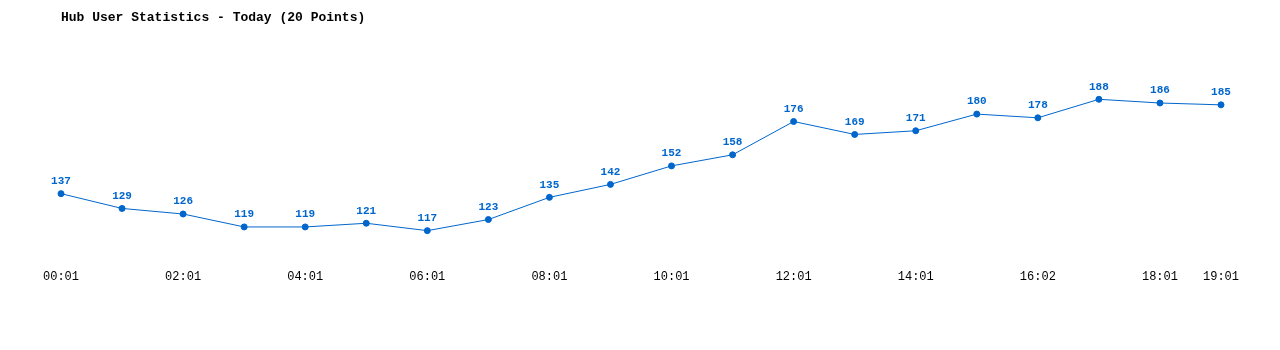 This screenshot has height=350, width=1280. I want to click on data-label: 171, so click(916, 118).